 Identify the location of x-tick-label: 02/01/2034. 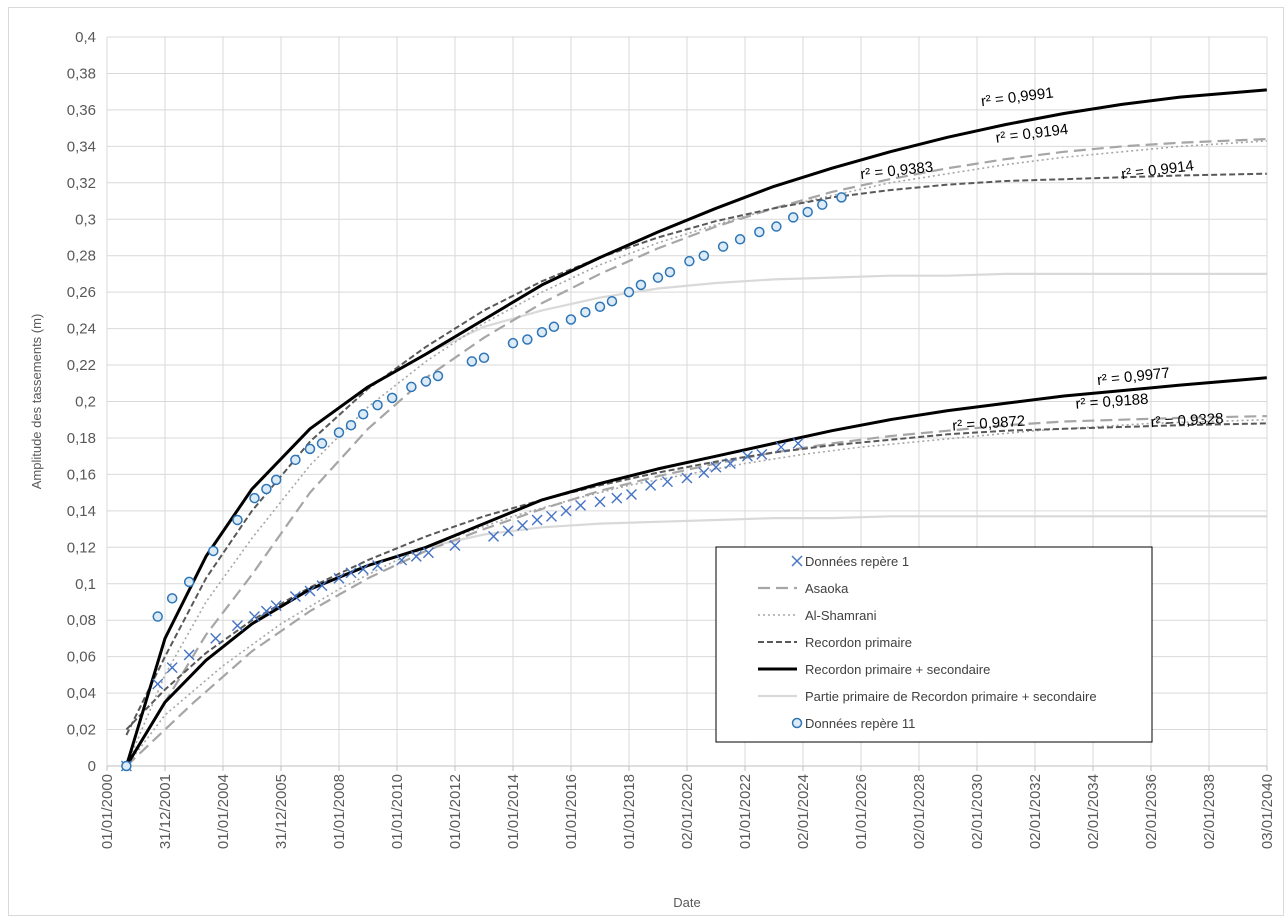
(1093, 811).